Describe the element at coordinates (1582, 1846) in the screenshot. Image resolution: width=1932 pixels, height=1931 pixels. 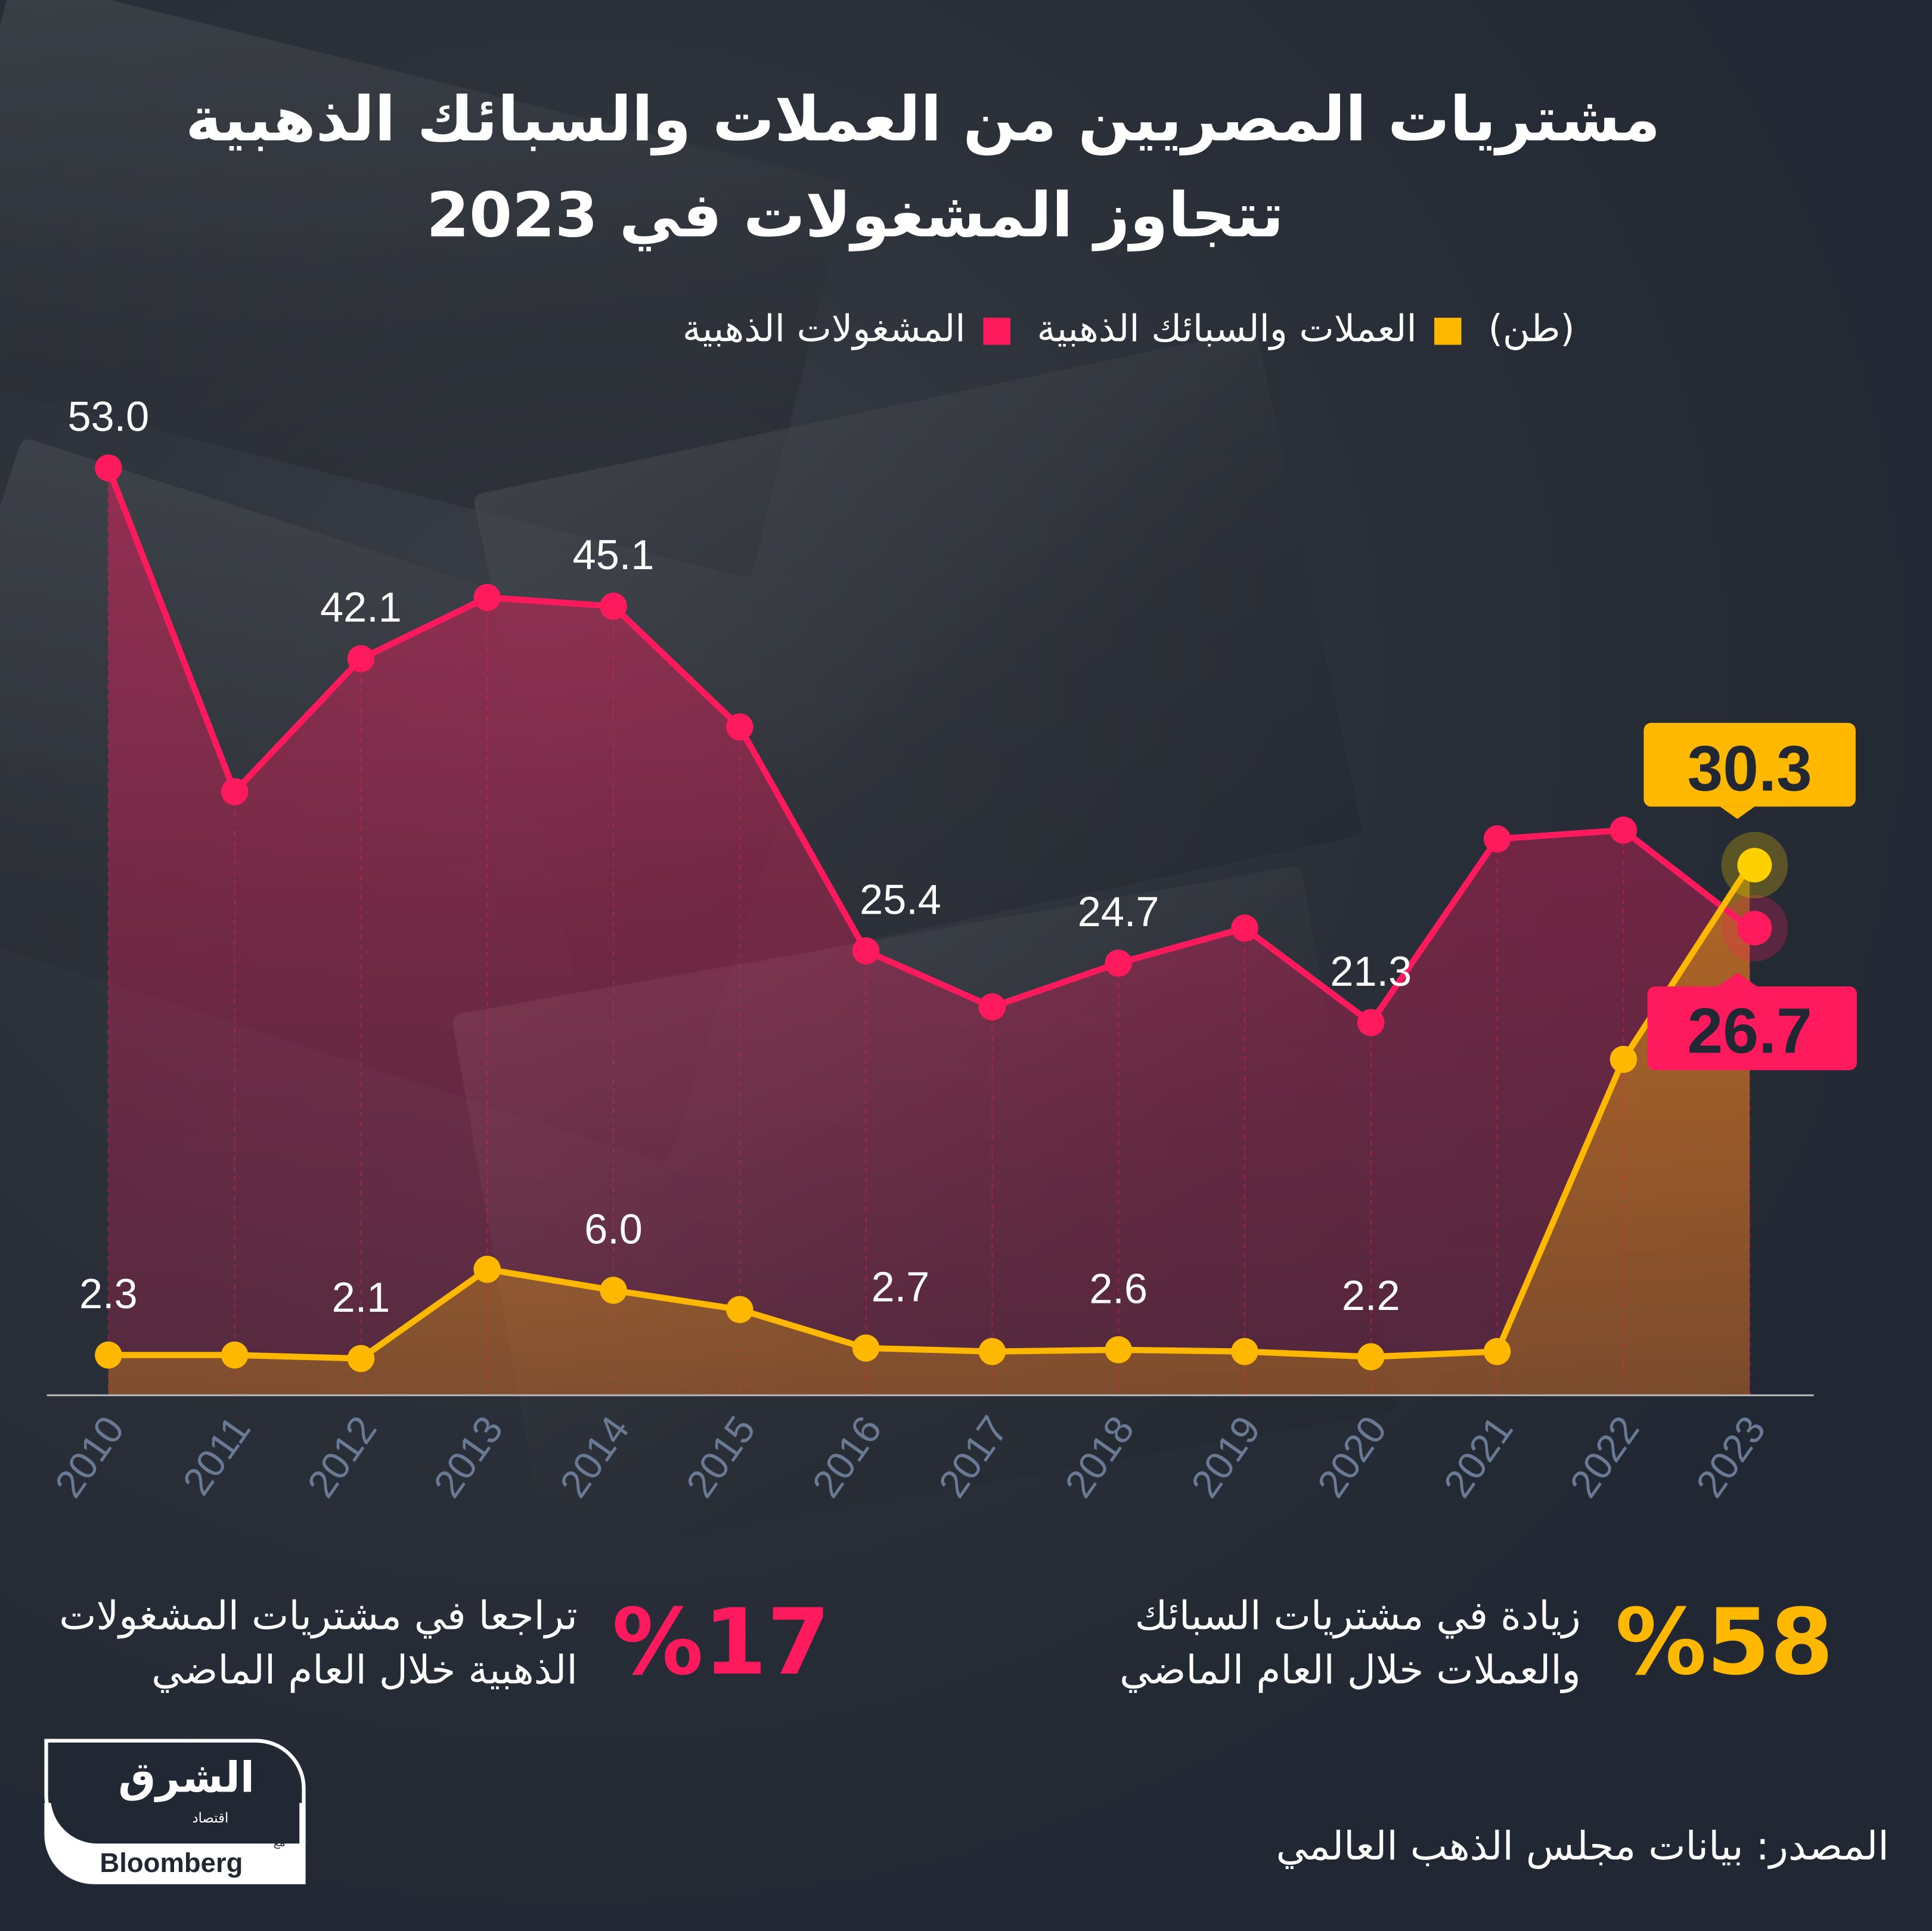
I see `source-note: المصدر: بيانات مجلس الذهب العالمي` at that location.